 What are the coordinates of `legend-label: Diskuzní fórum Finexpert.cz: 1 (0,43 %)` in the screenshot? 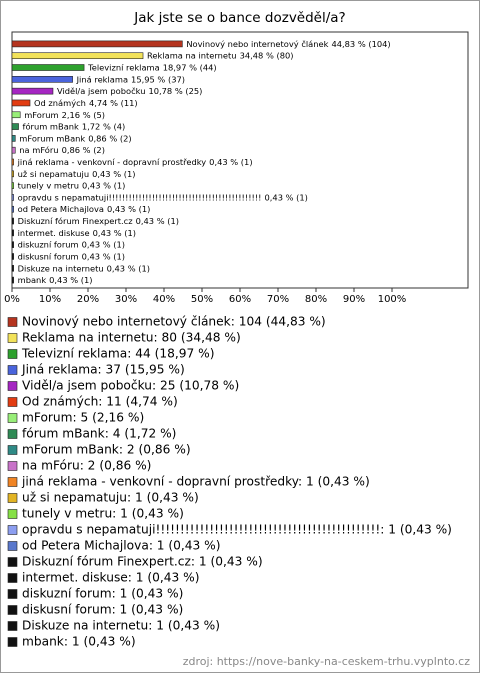 It's located at (142, 562).